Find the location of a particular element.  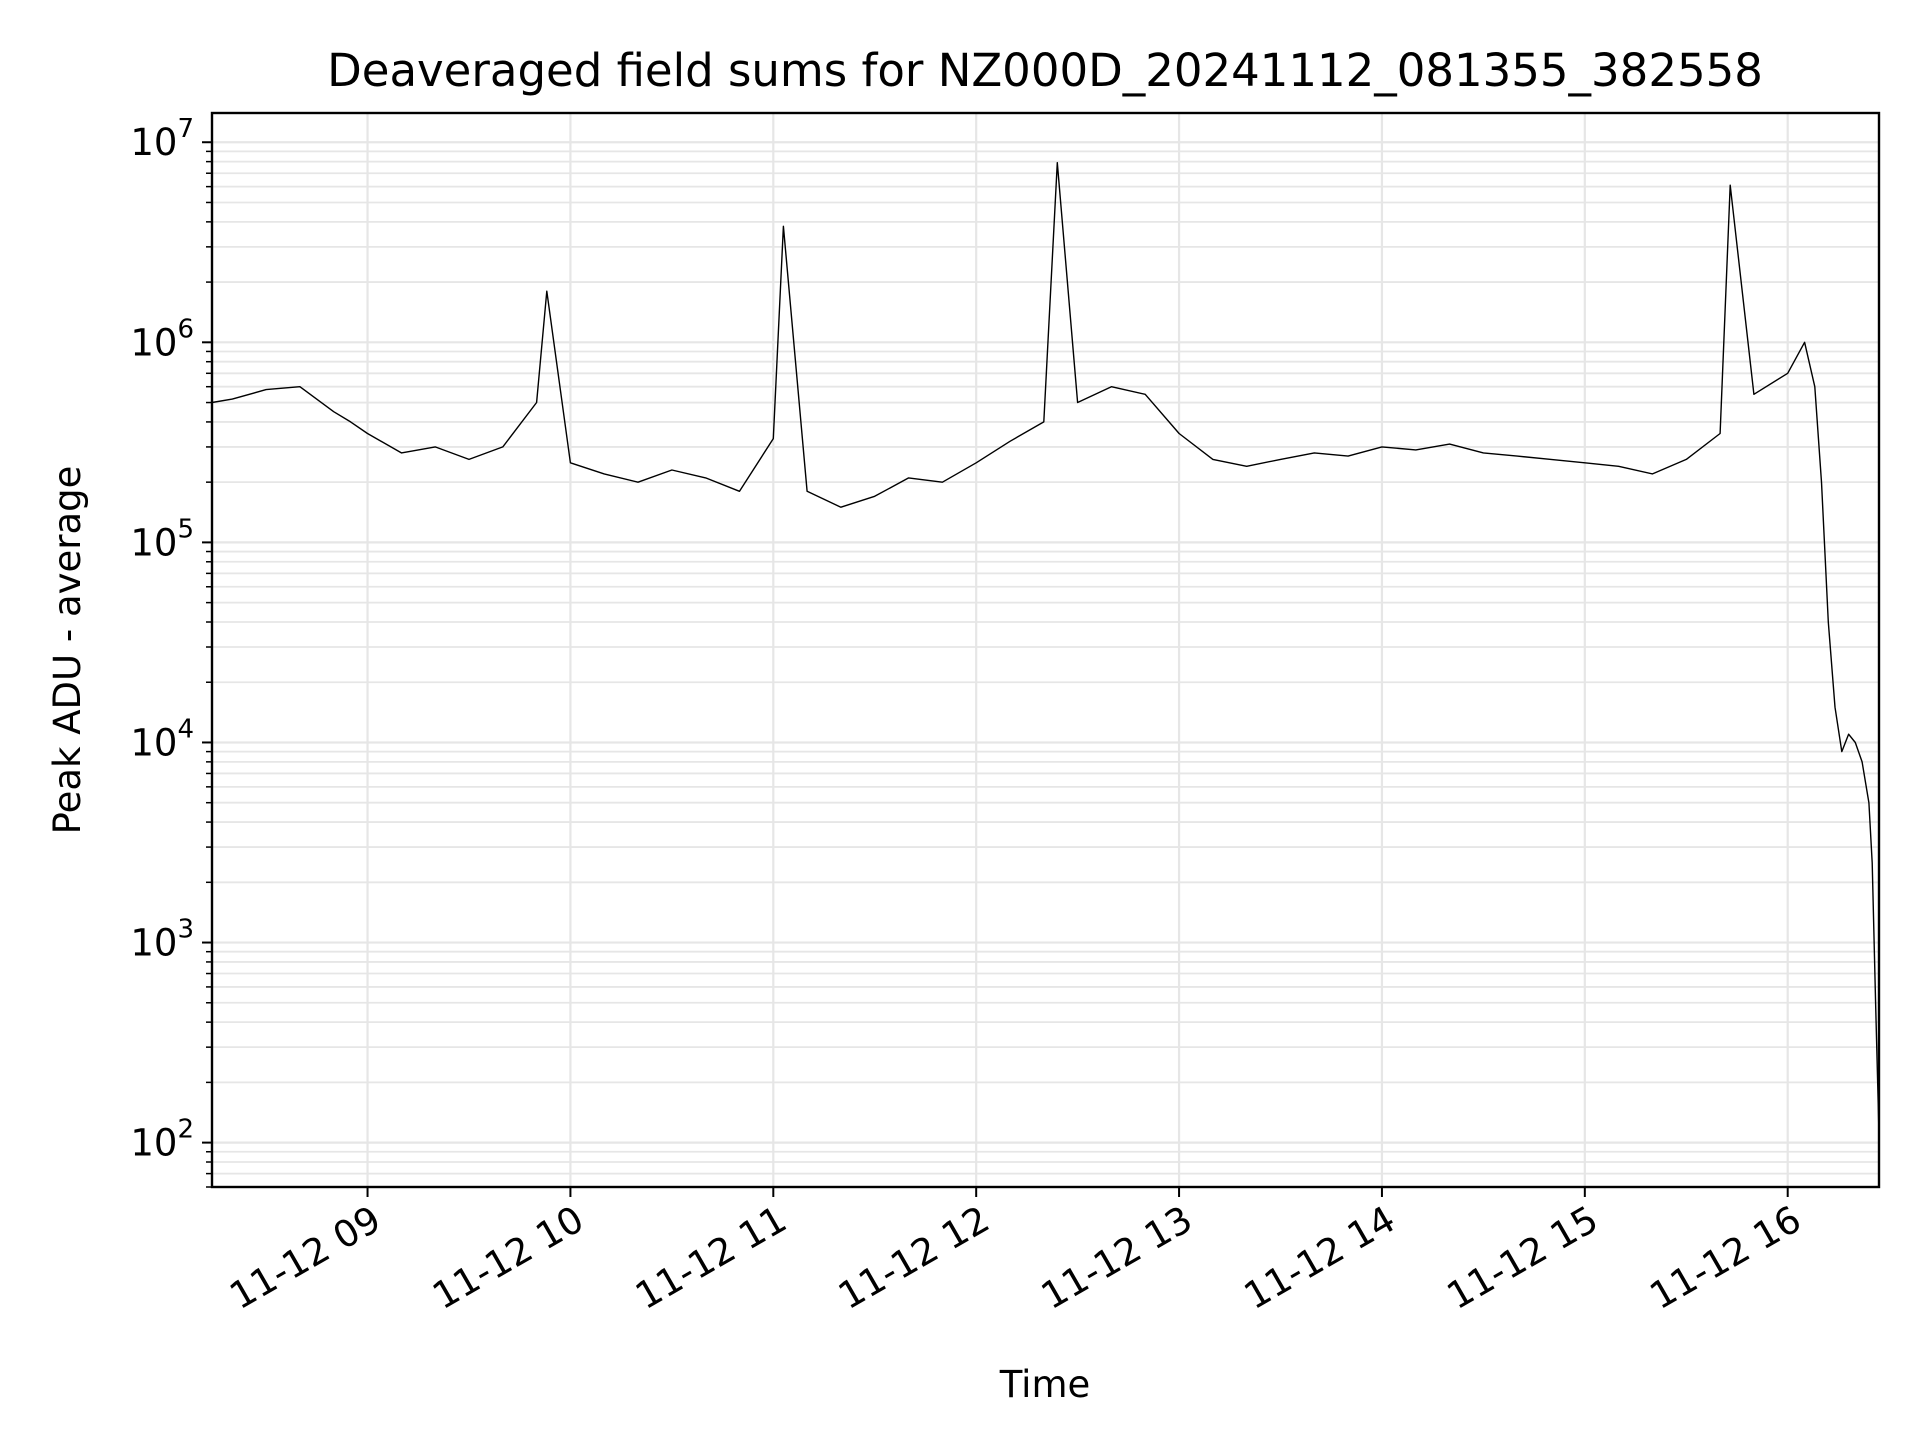

y-tick-exponent: 2 is located at coordinates (185, 1130).